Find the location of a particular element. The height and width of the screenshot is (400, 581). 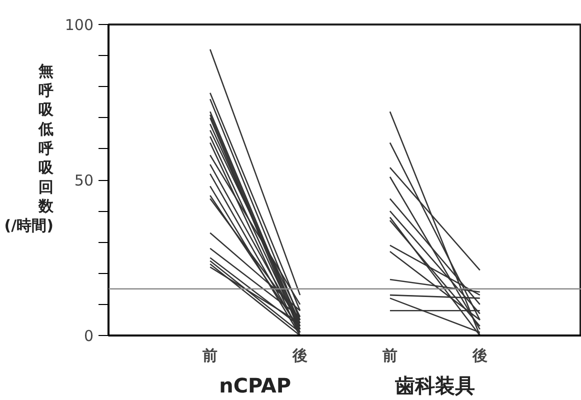

text: 無呼吸低呼吸回数(/時間) is located at coordinates (29, 148).